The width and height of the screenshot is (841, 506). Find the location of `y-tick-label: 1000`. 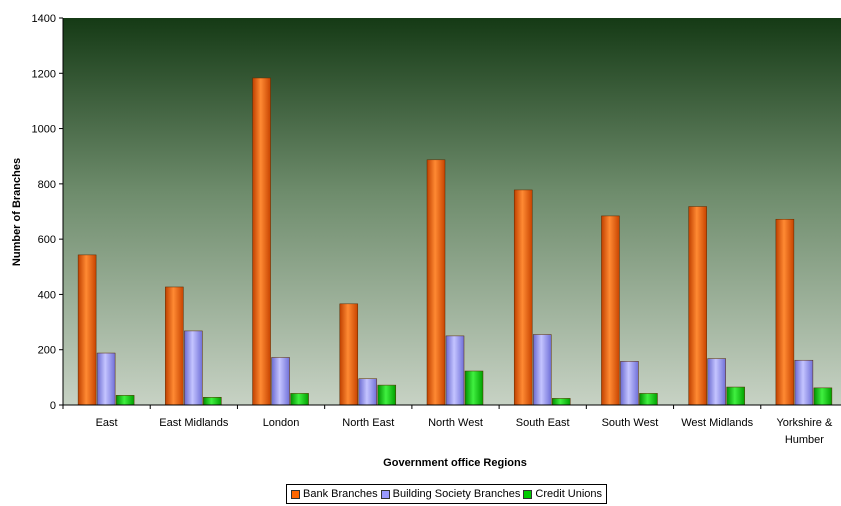

y-tick-label: 1000 is located at coordinates (44, 130).